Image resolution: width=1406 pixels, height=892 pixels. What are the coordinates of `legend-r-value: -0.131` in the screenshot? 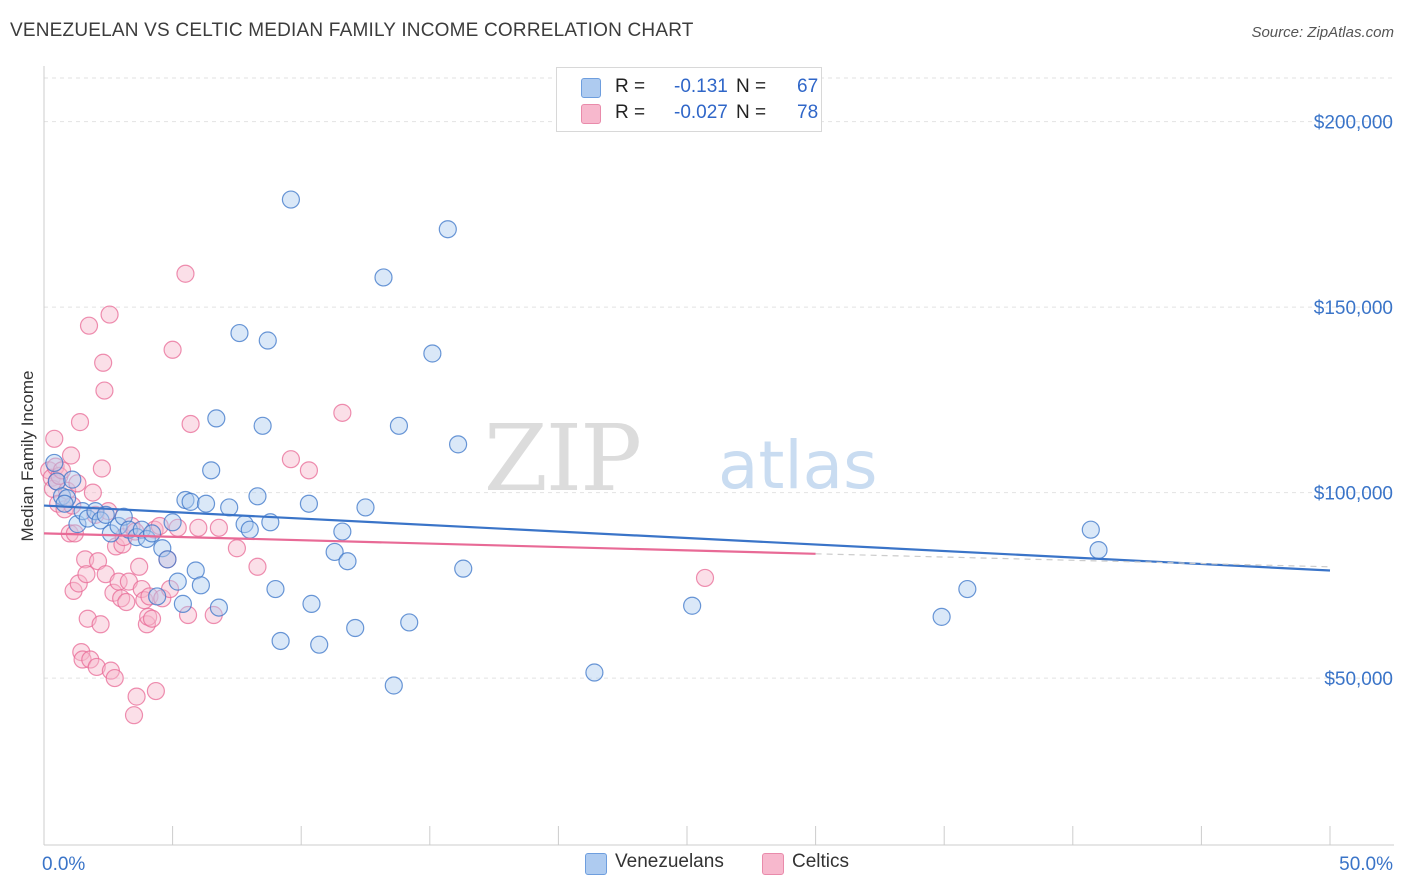 It's located at (701, 86).